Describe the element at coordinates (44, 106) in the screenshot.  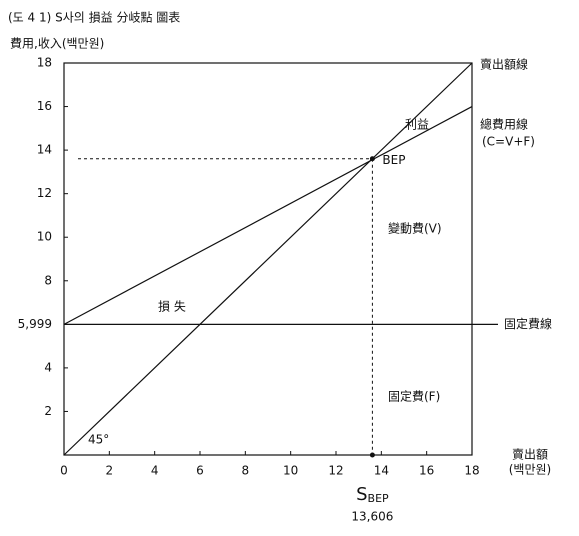
I see `y-tick-label: 16` at that location.